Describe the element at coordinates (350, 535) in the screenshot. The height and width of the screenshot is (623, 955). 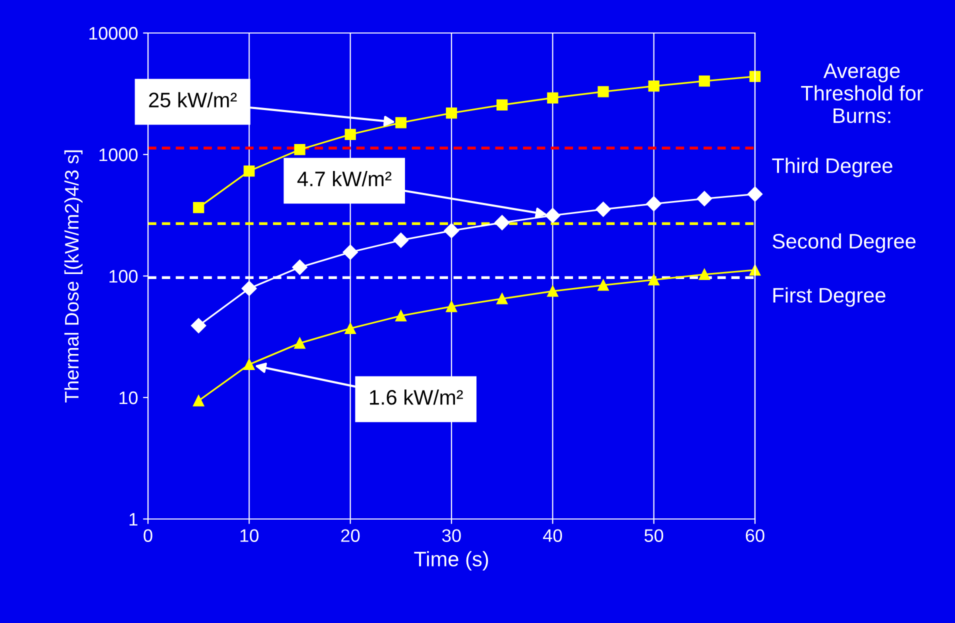
I see `x-tick-label: 20` at that location.